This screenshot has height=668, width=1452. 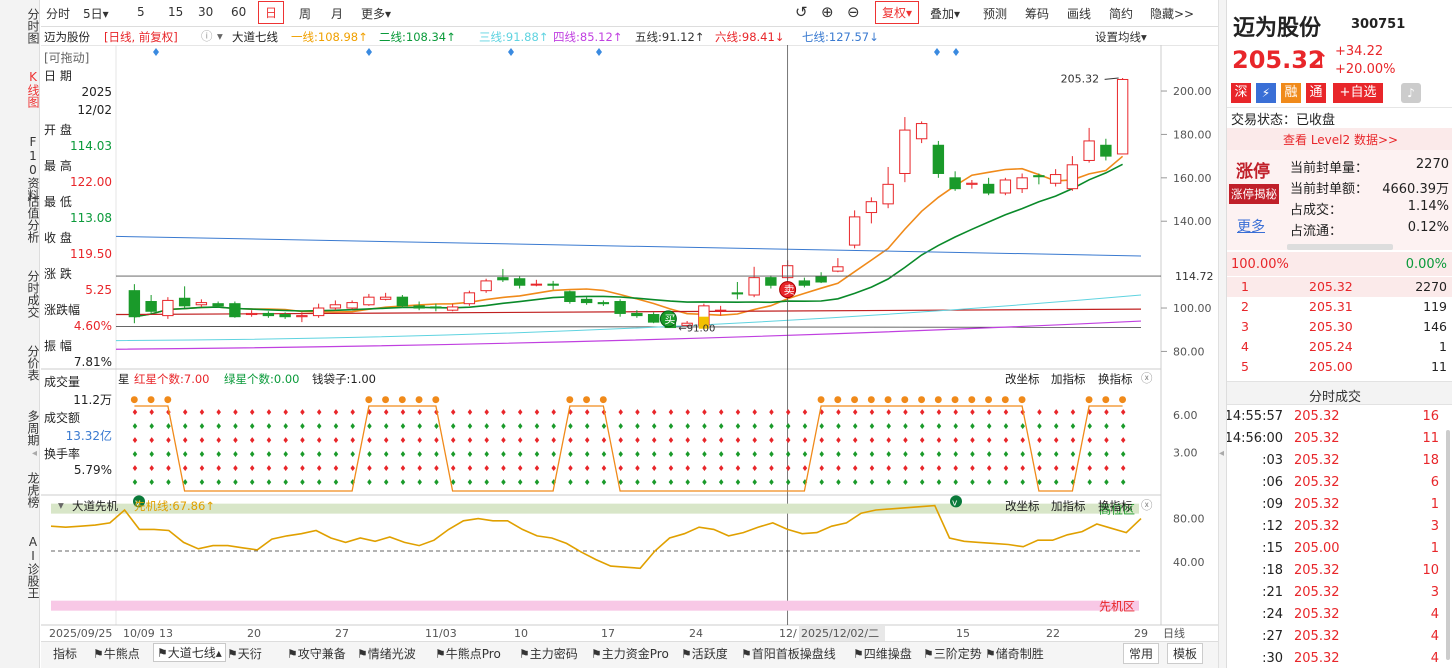 What do you see at coordinates (207, 36) in the screenshot?
I see `help-icon: ⓘ` at bounding box center [207, 36].